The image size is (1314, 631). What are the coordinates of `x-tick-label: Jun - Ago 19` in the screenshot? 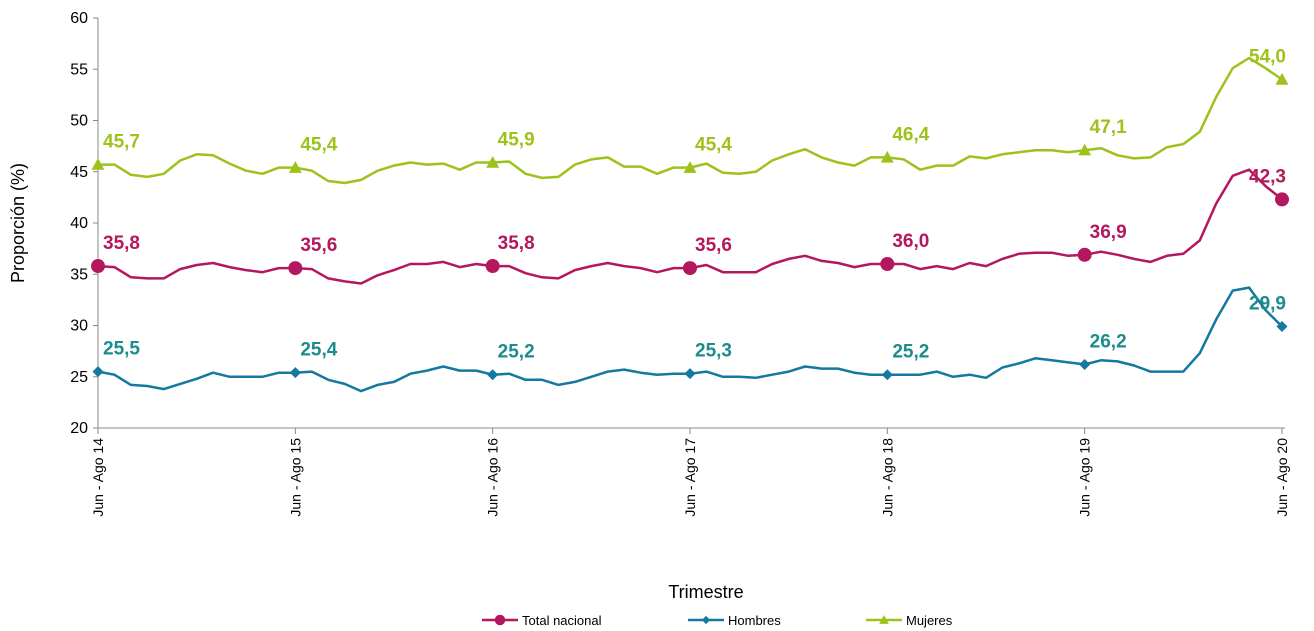 It's located at (1085, 477).